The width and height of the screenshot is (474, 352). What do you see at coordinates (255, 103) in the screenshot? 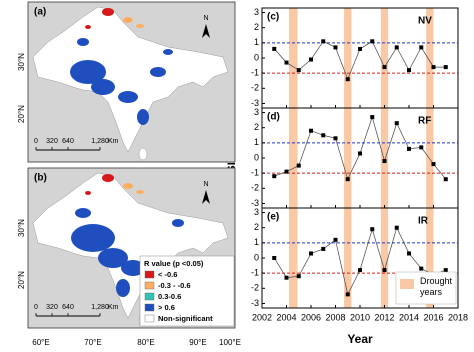
I see `y-tick-label: -3` at bounding box center [255, 103].